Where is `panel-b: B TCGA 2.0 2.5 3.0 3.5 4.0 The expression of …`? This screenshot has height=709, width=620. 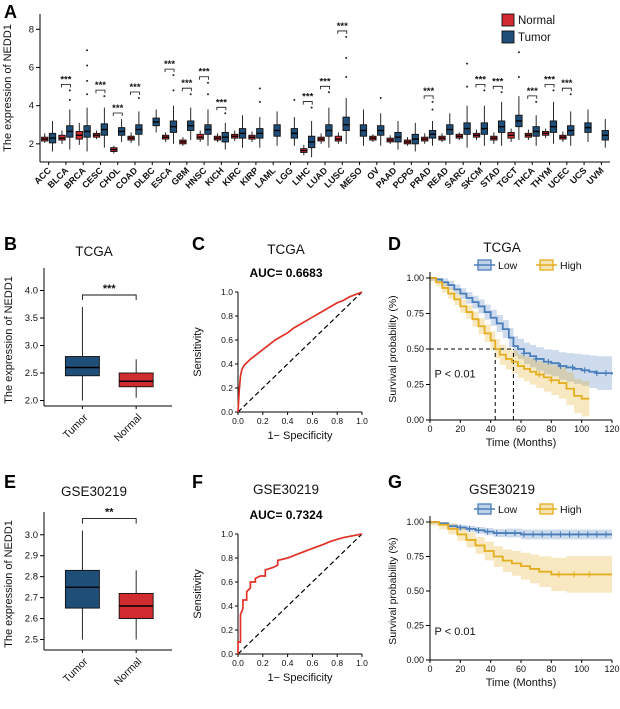 panel-b: B TCGA 2.0 2.5 3.0 3.5 4.0 The expression of … is located at coordinates (94, 351).